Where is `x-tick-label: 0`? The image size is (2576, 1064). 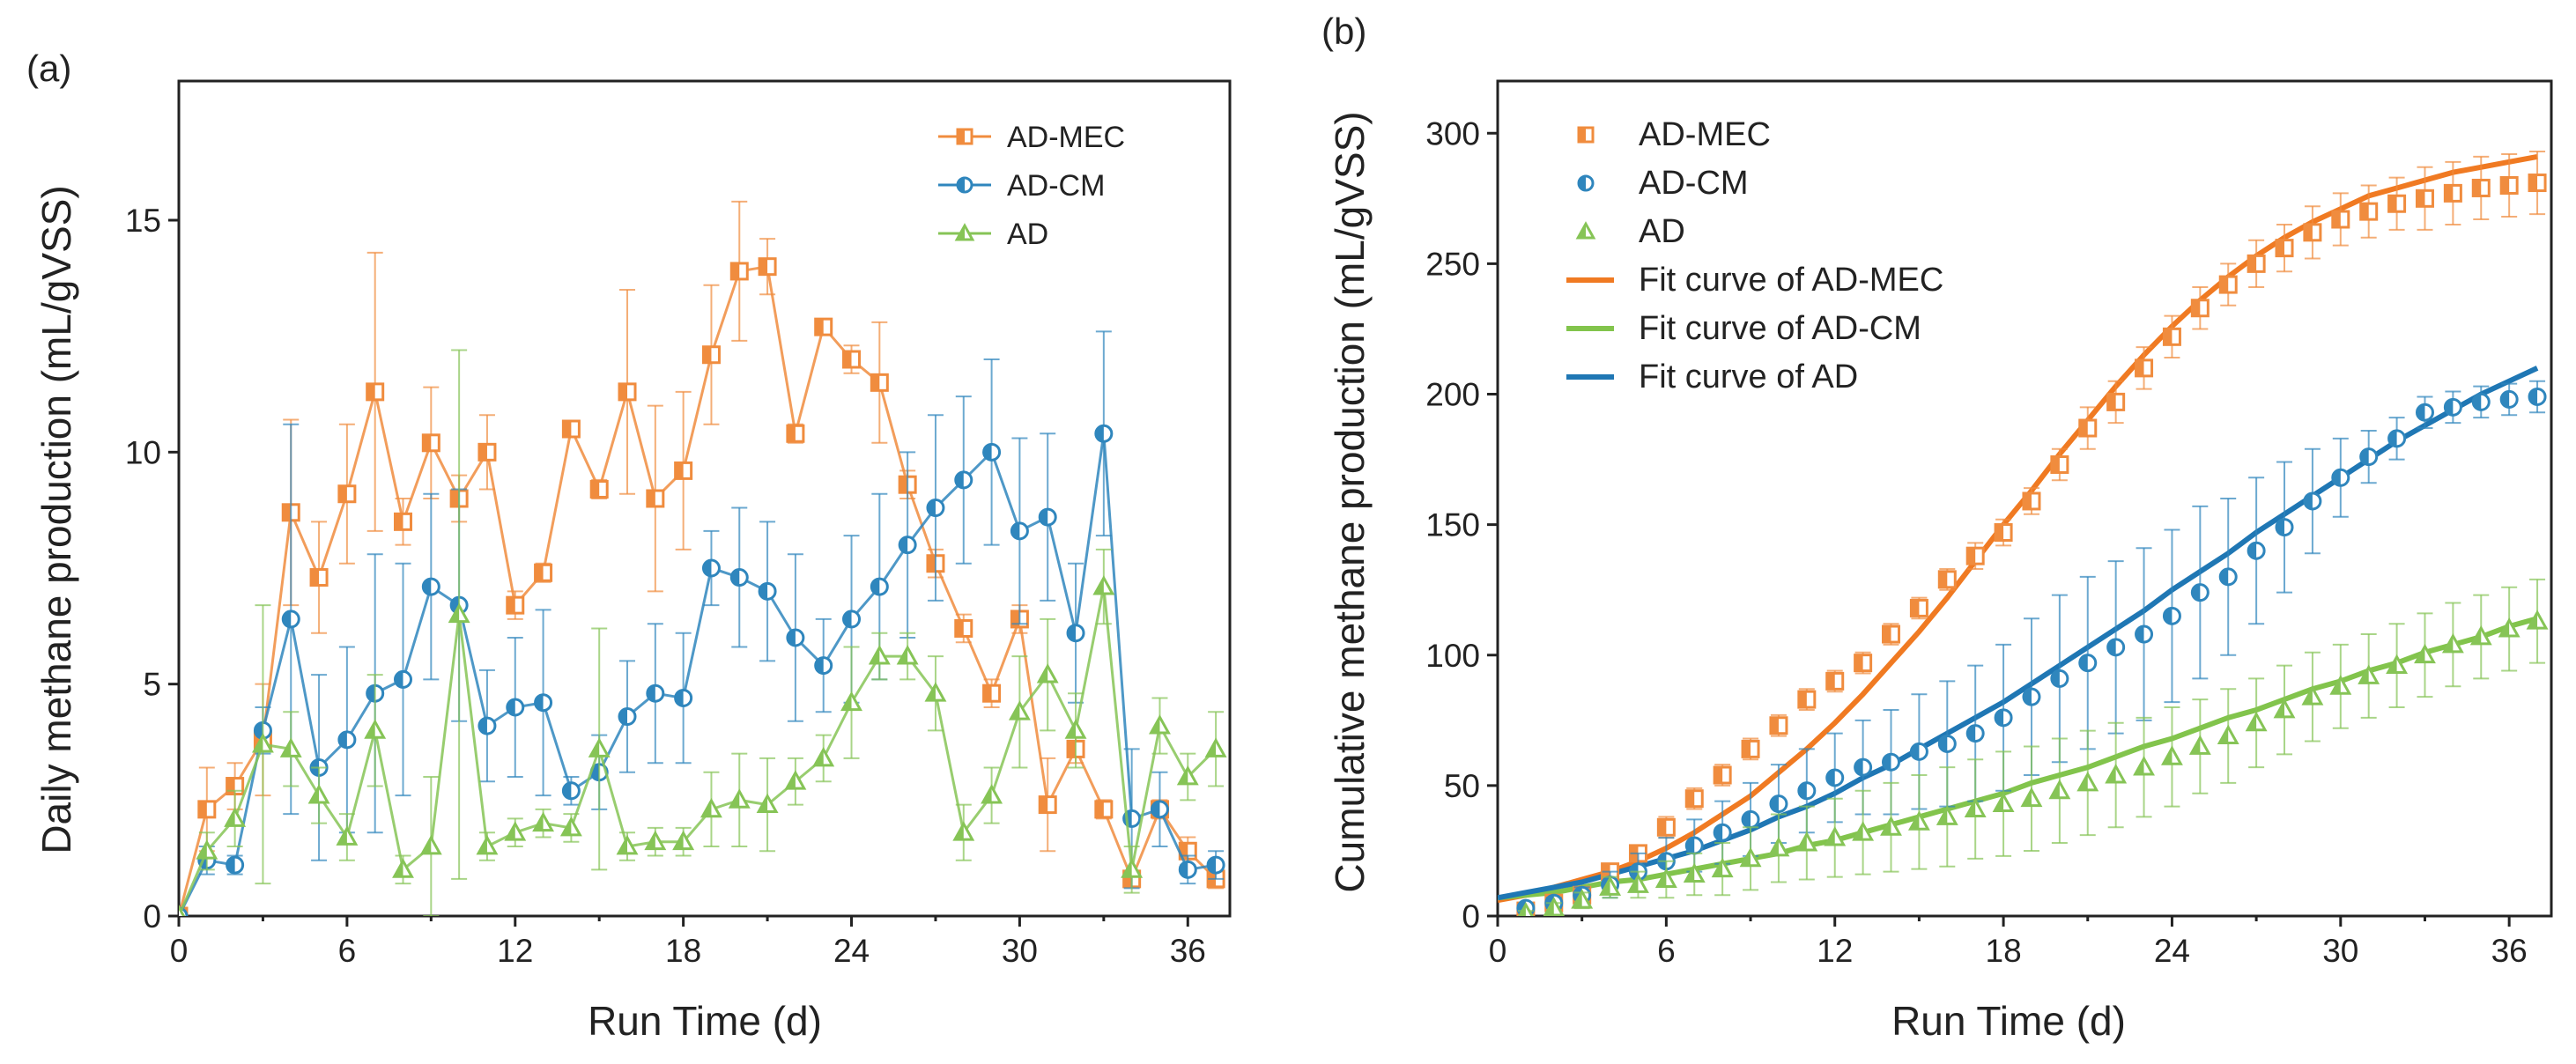
x-tick-label: 0 is located at coordinates (1498, 951).